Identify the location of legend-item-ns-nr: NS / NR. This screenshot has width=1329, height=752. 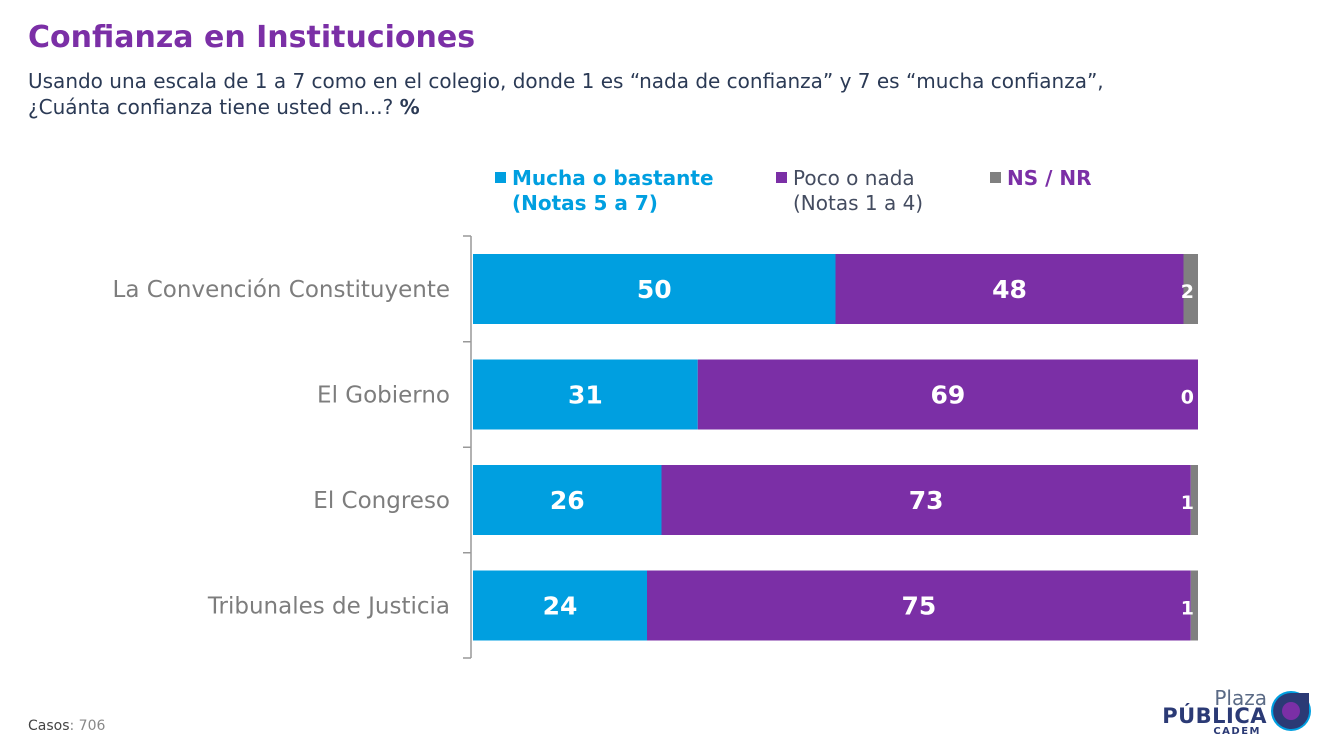
(1041, 178).